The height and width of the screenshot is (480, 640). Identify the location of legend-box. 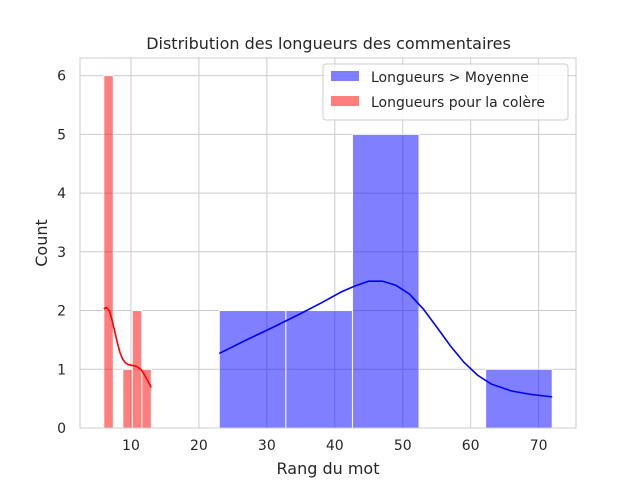
(445, 92).